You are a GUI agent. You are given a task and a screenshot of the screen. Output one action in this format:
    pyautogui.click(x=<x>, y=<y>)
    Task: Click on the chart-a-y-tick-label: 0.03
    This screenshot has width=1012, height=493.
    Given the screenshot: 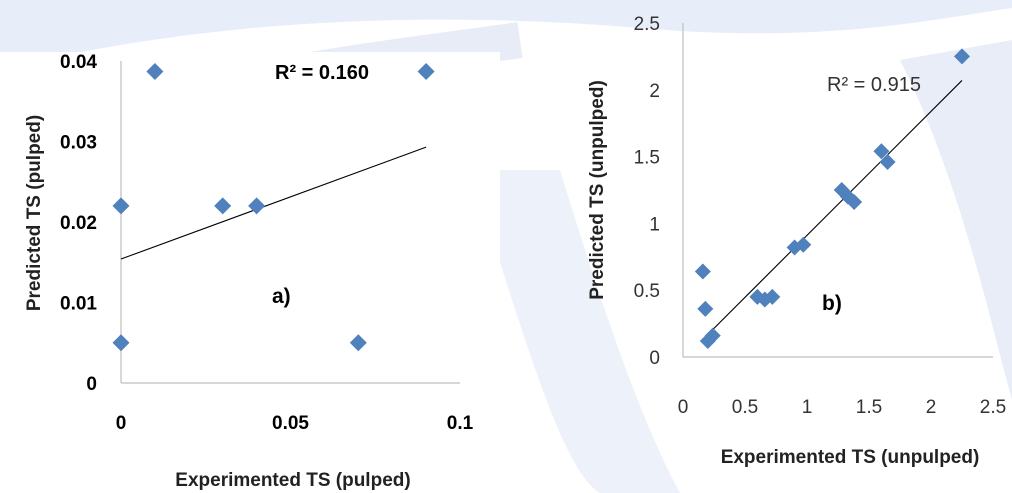 What is the action you would take?
    pyautogui.click(x=78, y=143)
    